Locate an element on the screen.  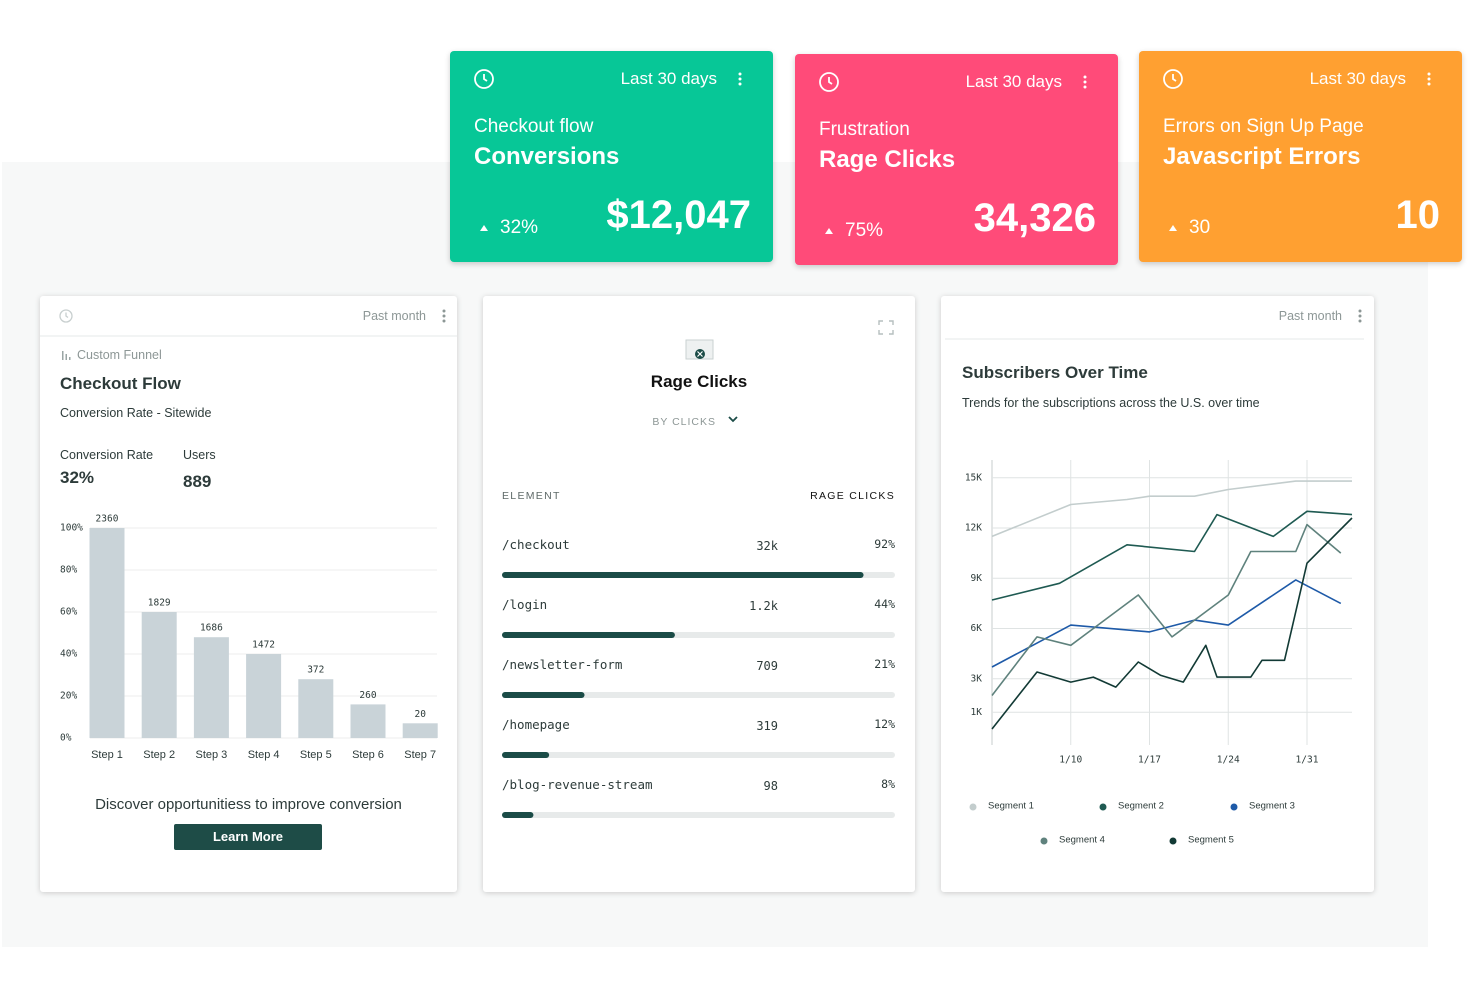
panel-period: Past month is located at coordinates (1310, 316).